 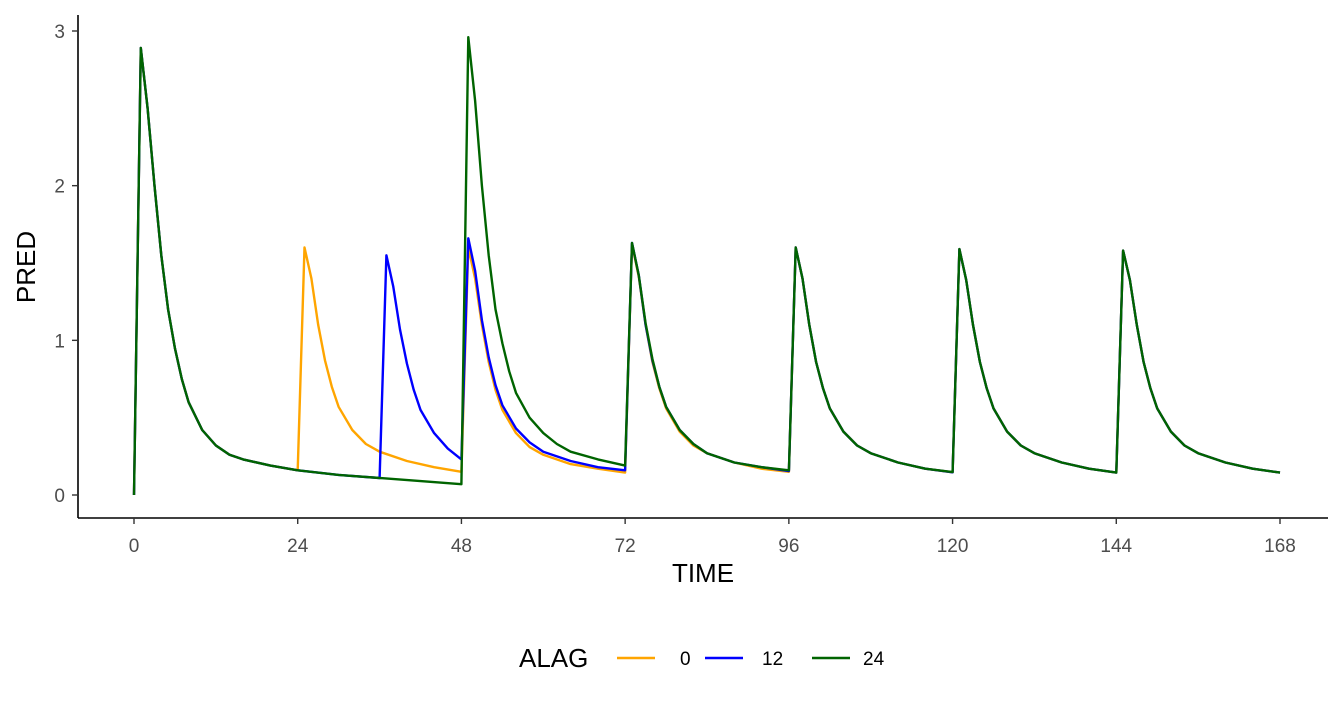 What do you see at coordinates (874, 659) in the screenshot?
I see `legend-label-24: 24` at bounding box center [874, 659].